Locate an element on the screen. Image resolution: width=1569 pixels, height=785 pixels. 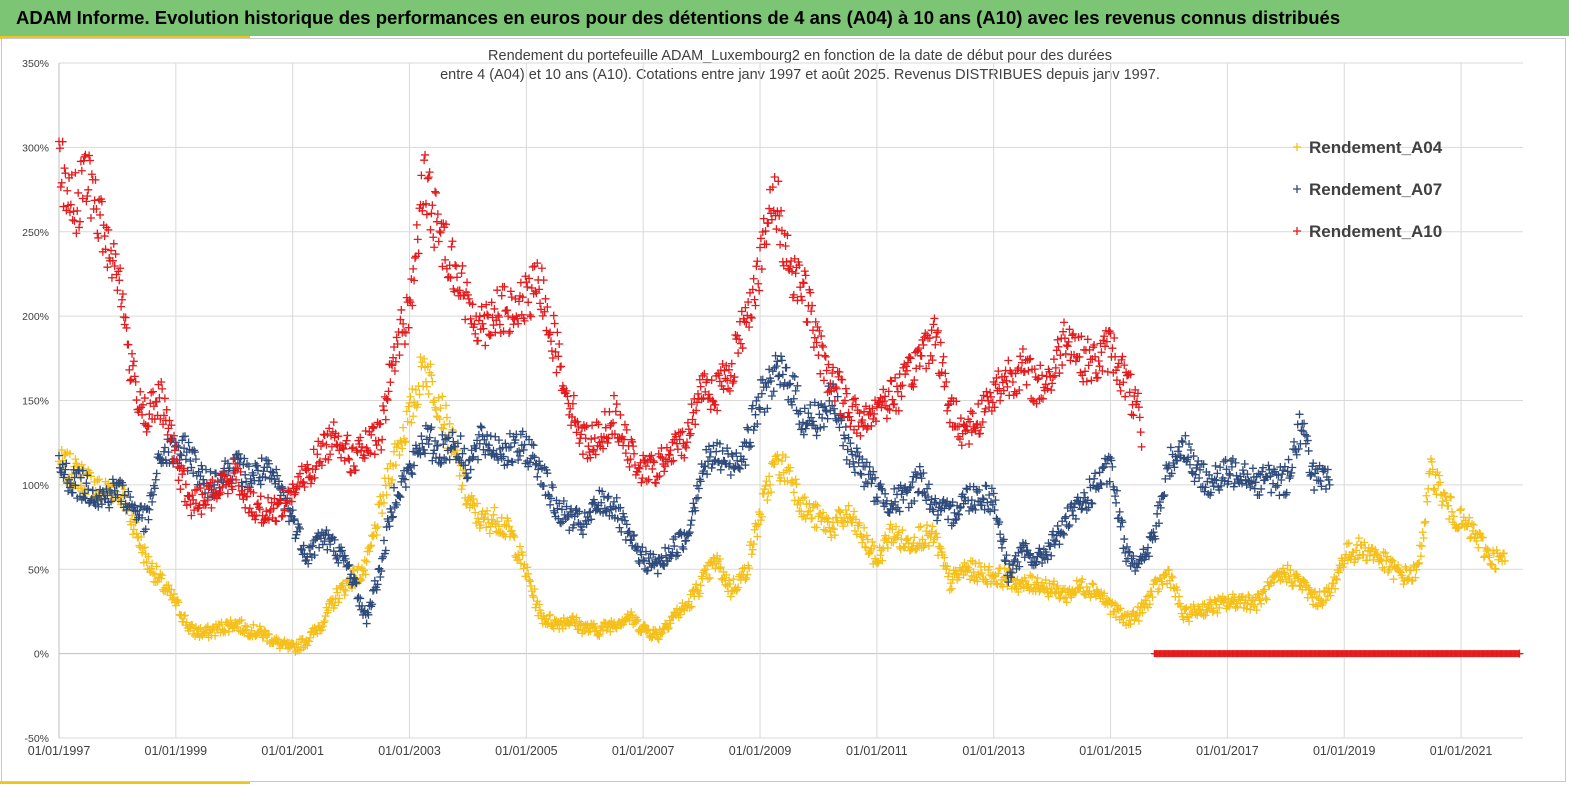
accent-line-bottom is located at coordinates (125, 782).